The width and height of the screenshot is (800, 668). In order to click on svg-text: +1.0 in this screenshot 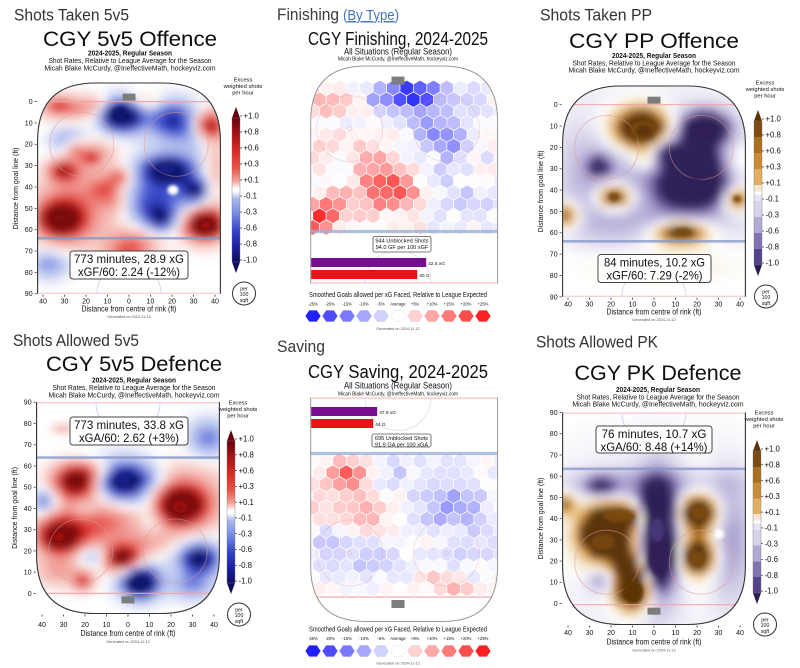, I will do `click(247, 439)`.